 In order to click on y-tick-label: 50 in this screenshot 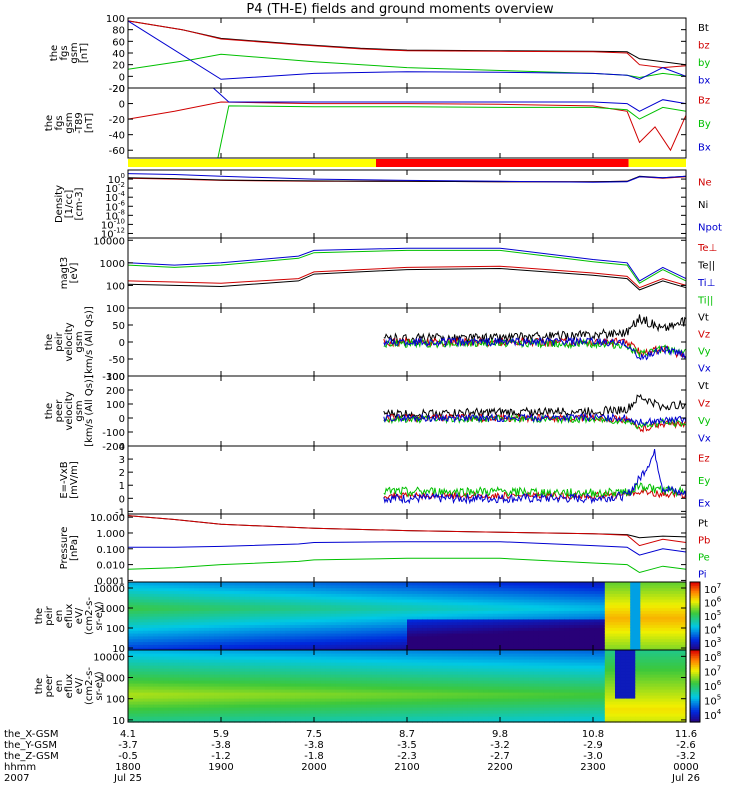, I will do `click(118, 326)`.